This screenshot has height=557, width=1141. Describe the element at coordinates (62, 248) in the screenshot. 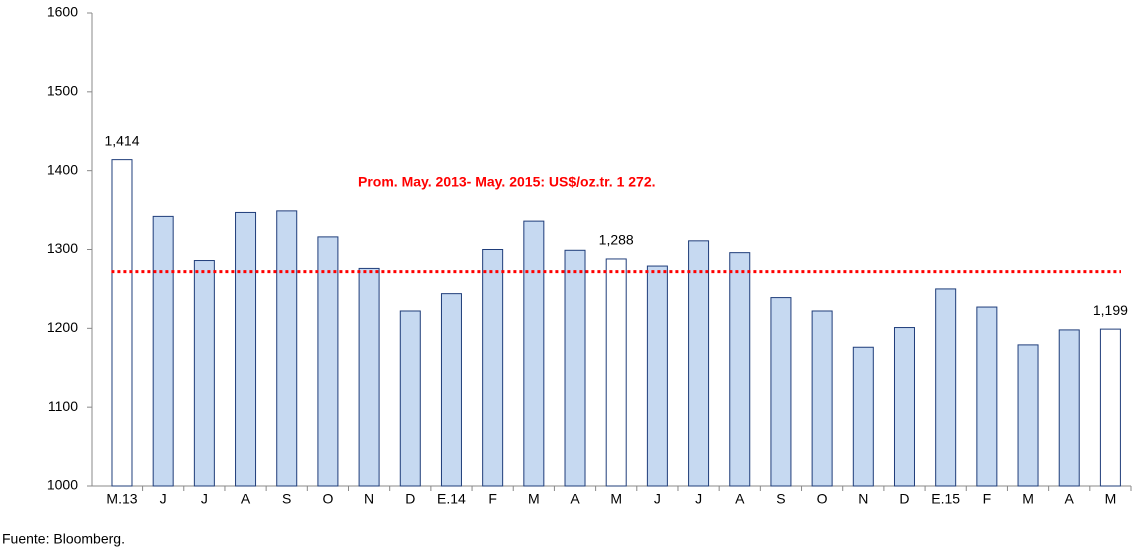

I see `y-tick-label: 1300` at that location.